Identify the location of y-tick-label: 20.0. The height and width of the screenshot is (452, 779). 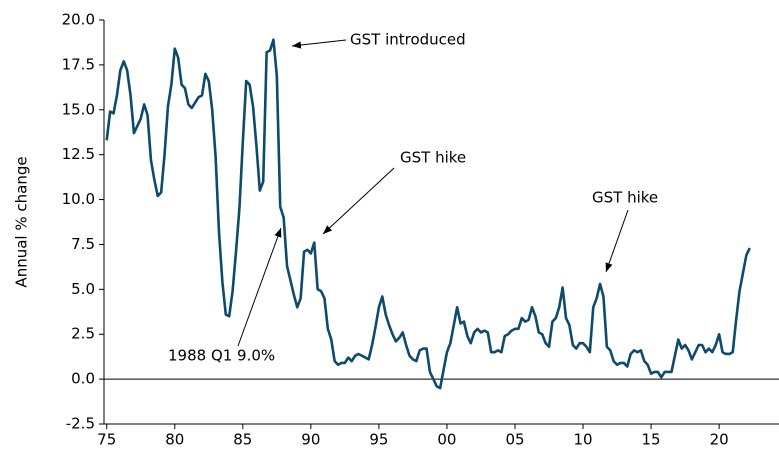
(78, 20).